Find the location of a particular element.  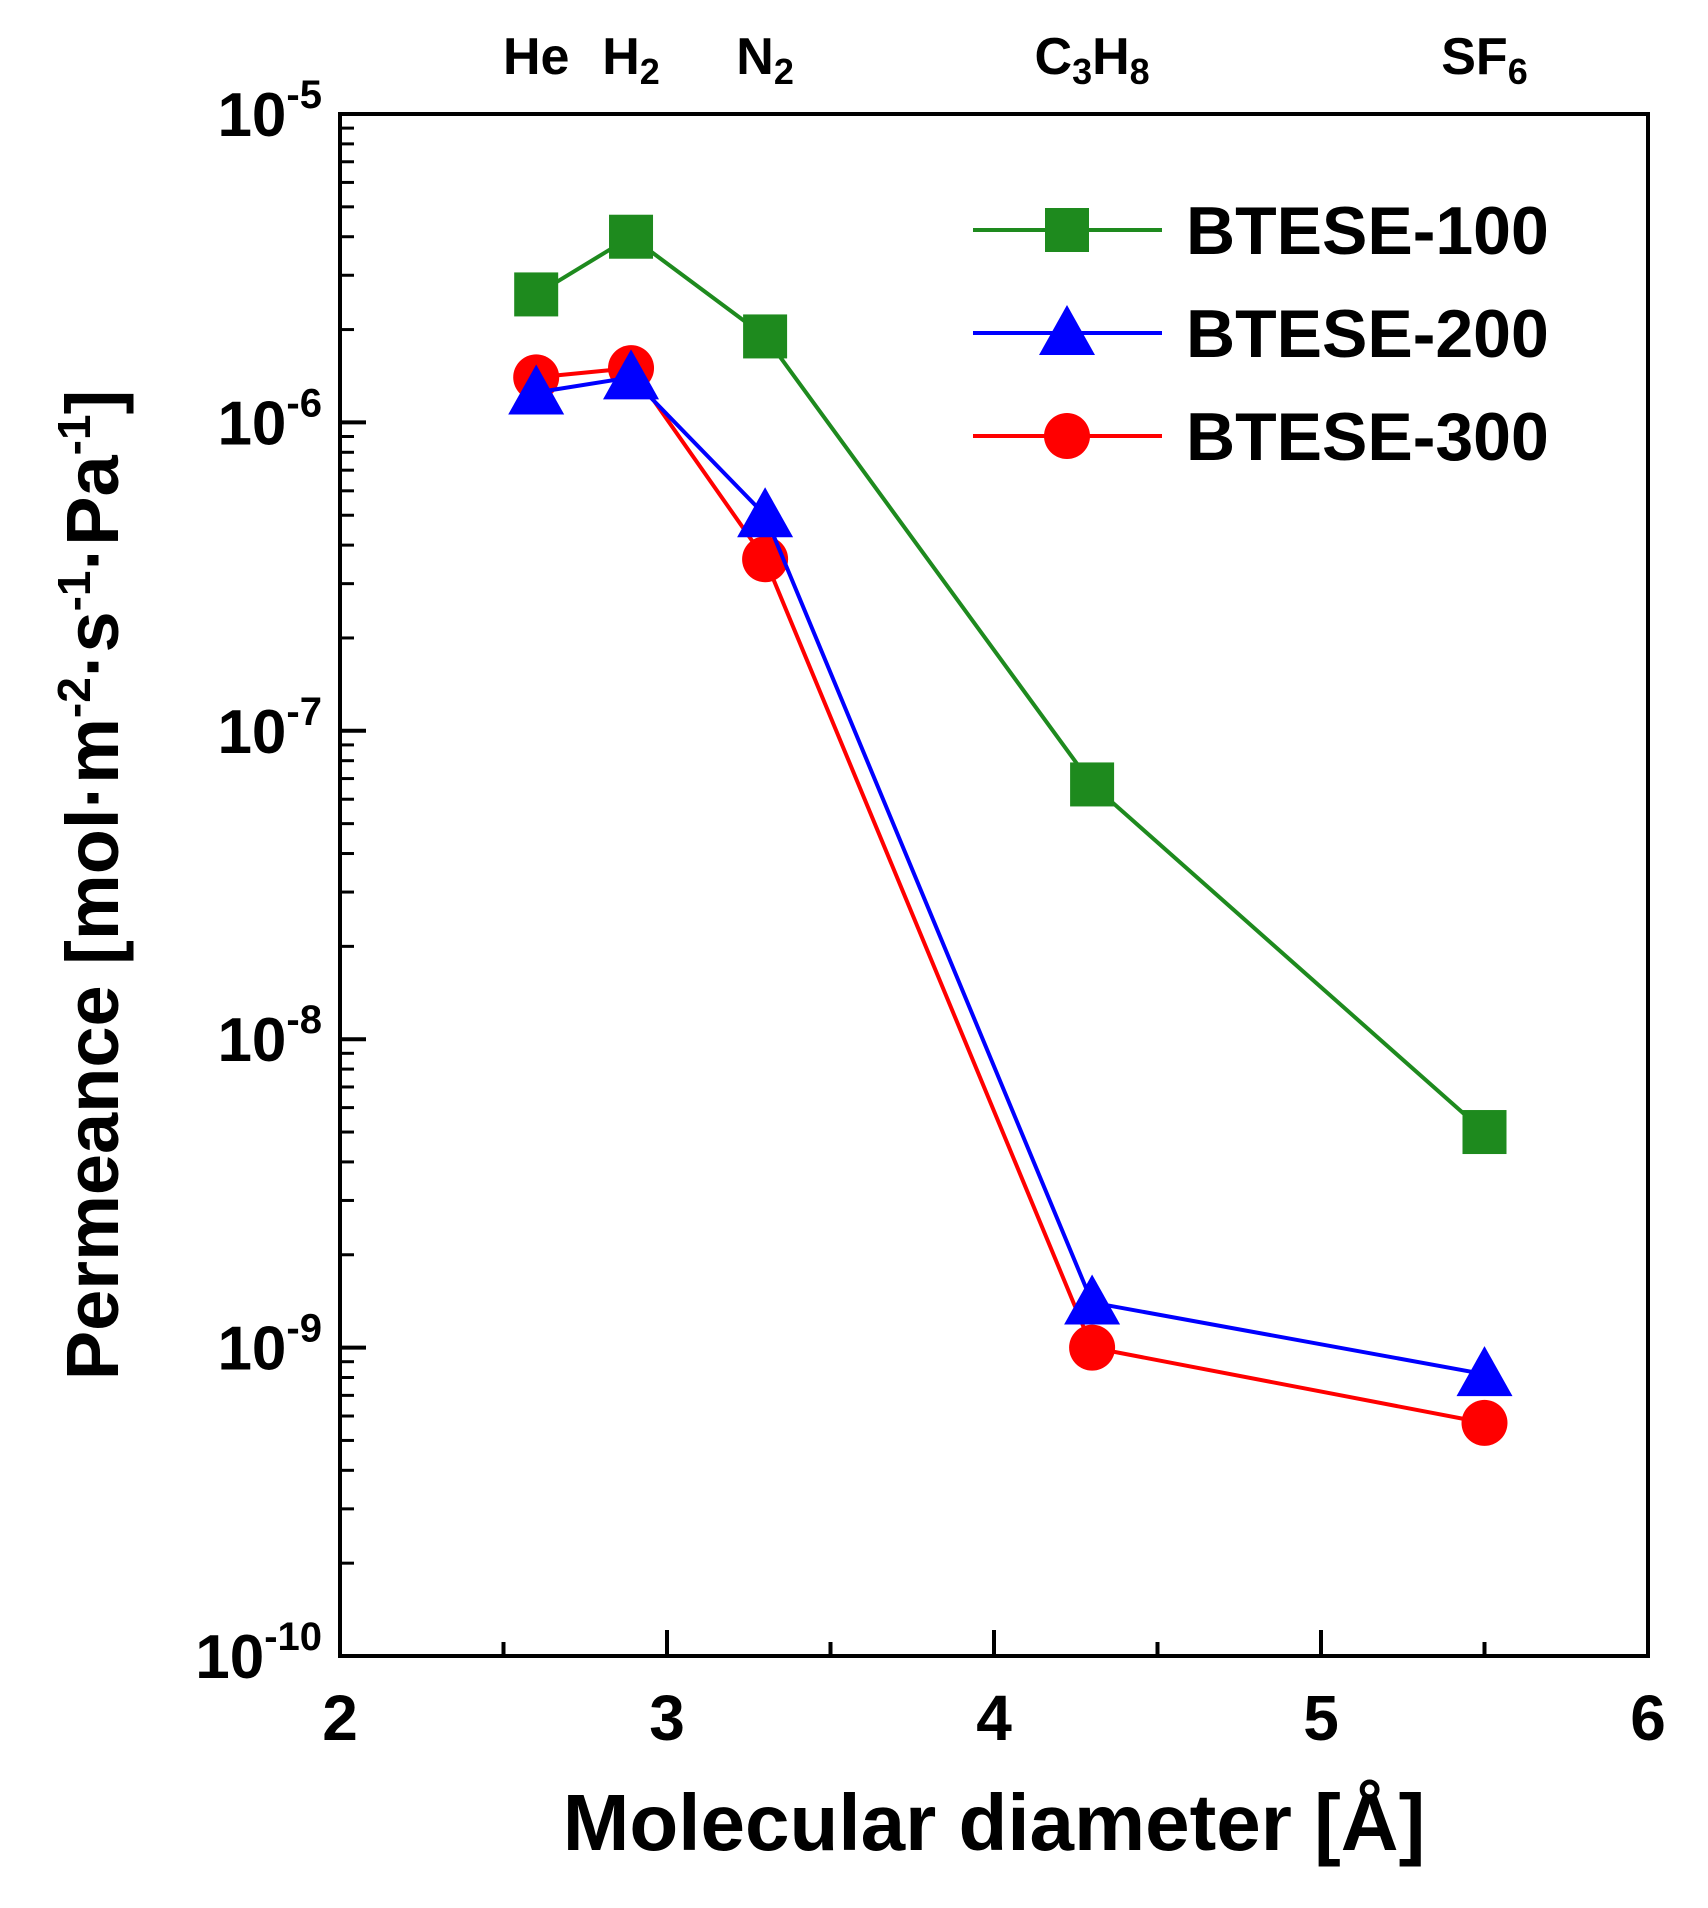

gas-label: He is located at coordinates (536, 57).